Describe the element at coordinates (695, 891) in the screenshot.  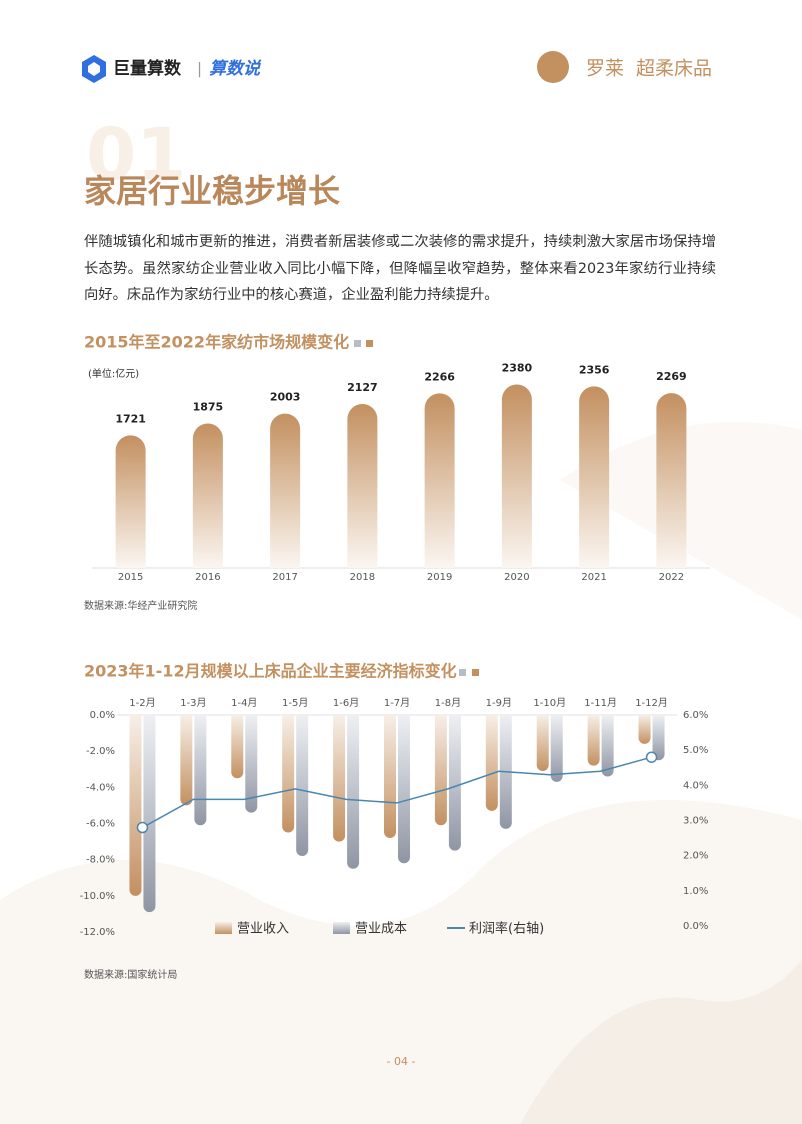
I see `y2-tick-label: 1.0%` at that location.